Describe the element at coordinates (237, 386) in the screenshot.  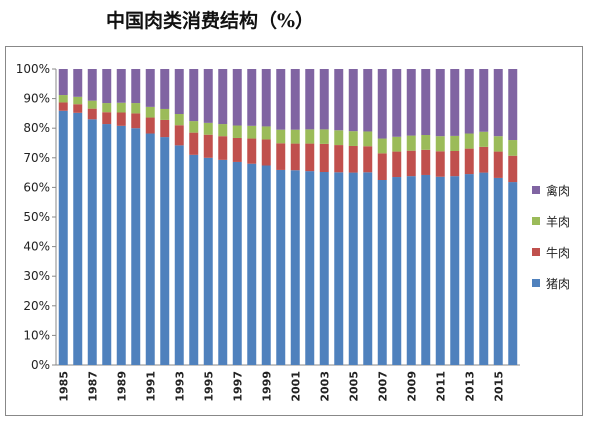
I see `x-tick-label: 1997` at that location.